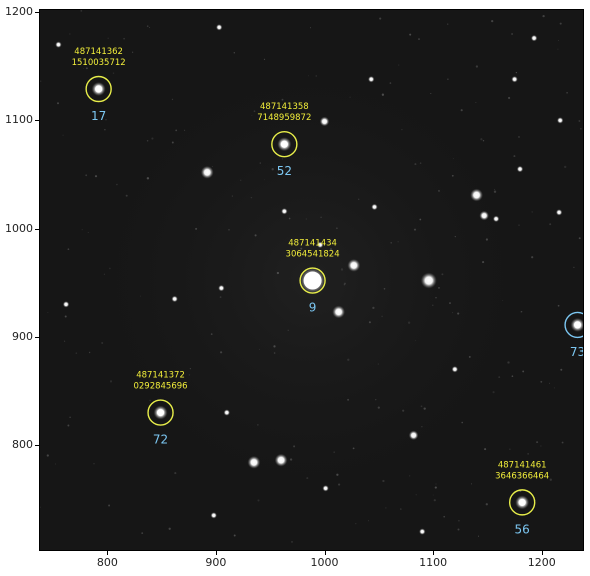 The height and width of the screenshot is (576, 590). I want to click on x-tick-label: 800, so click(107, 562).